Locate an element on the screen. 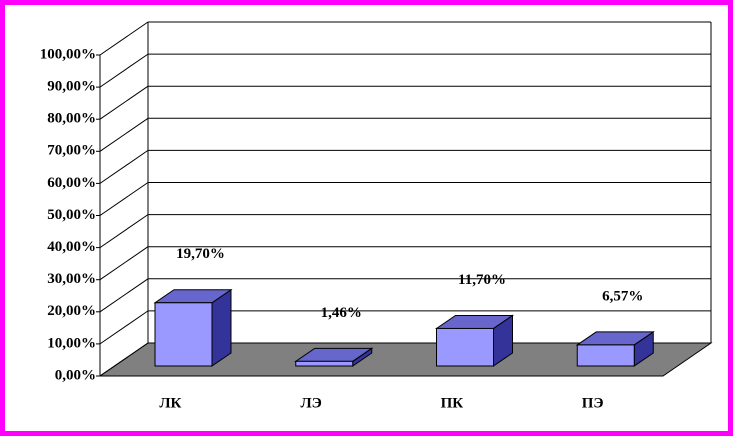  y-tick-label: 20,00% is located at coordinates (71, 311).